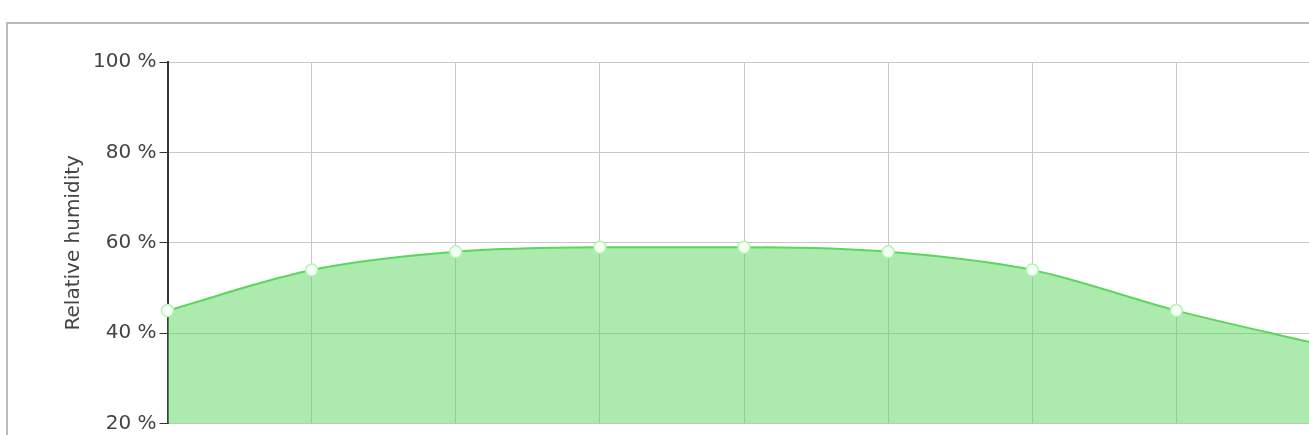 This screenshot has height=435, width=1309. I want to click on y-tick-label: 80 %, so click(131, 150).